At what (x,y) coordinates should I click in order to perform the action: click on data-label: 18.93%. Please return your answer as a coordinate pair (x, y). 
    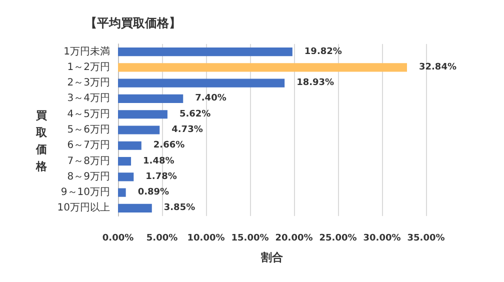
    Looking at the image, I should click on (315, 83).